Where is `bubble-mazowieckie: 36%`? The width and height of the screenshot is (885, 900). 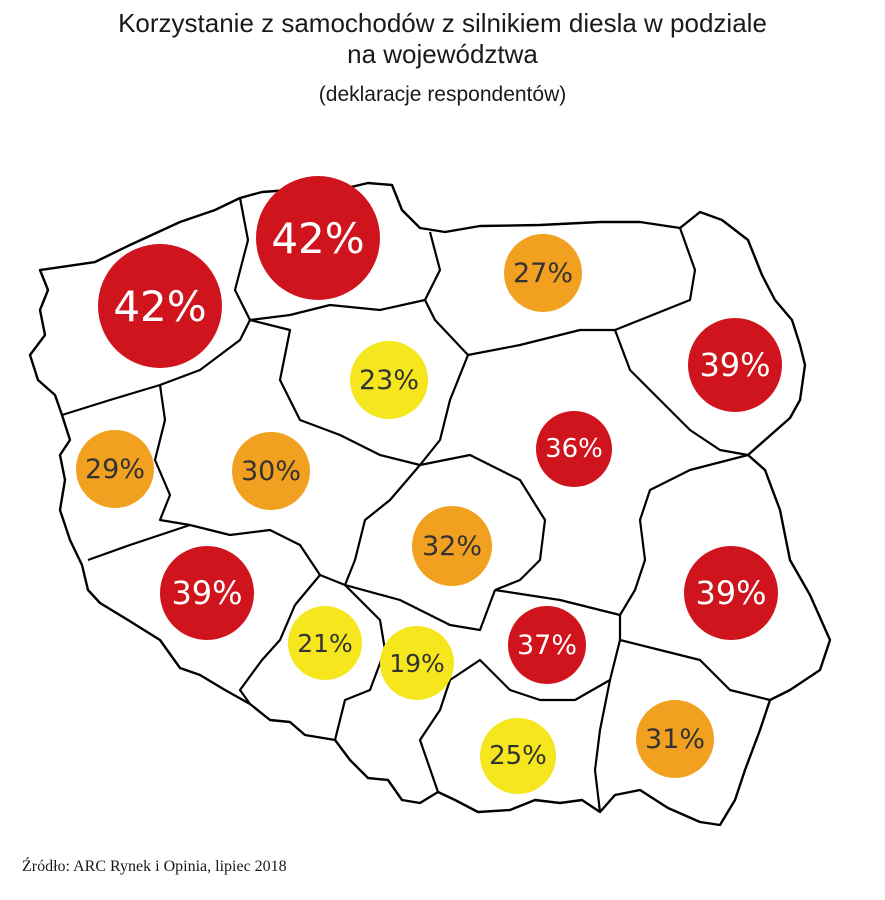
bubble-mazowieckie: 36% is located at coordinates (574, 449).